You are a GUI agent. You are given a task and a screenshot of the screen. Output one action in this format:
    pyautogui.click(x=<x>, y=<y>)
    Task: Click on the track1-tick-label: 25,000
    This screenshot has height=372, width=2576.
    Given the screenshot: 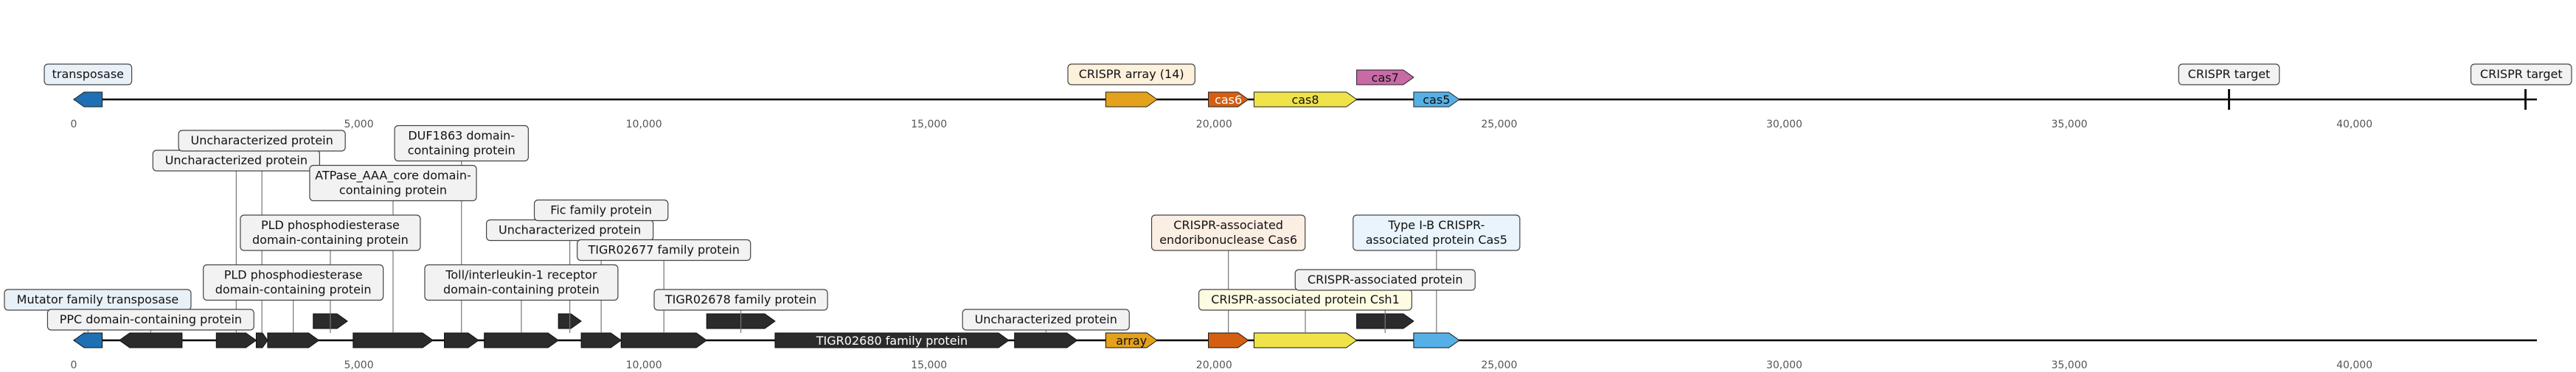 What is the action you would take?
    pyautogui.click(x=1499, y=124)
    